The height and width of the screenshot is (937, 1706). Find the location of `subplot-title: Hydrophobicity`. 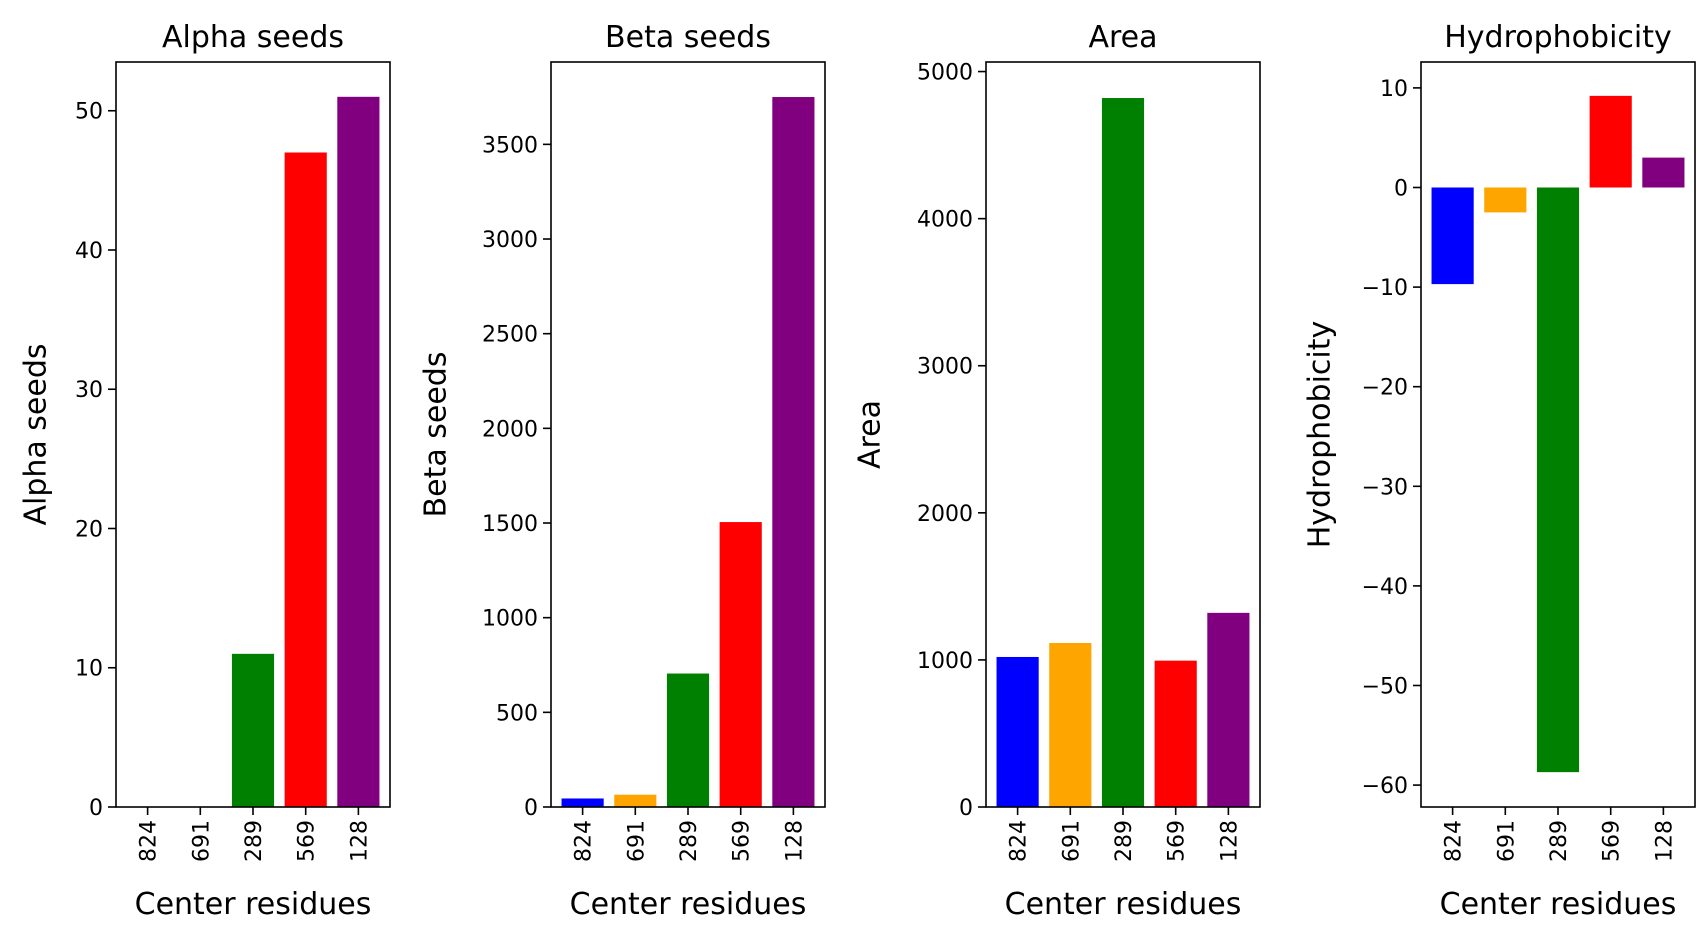

subplot-title: Hydrophobicity is located at coordinates (1558, 37).